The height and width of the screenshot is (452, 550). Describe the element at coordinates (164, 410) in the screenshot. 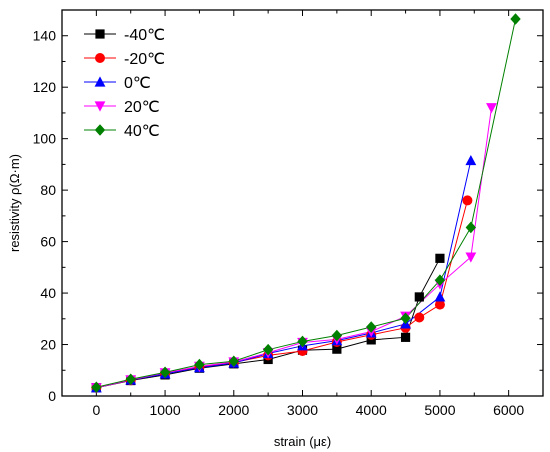

I see `x-tick-label: 1000` at that location.